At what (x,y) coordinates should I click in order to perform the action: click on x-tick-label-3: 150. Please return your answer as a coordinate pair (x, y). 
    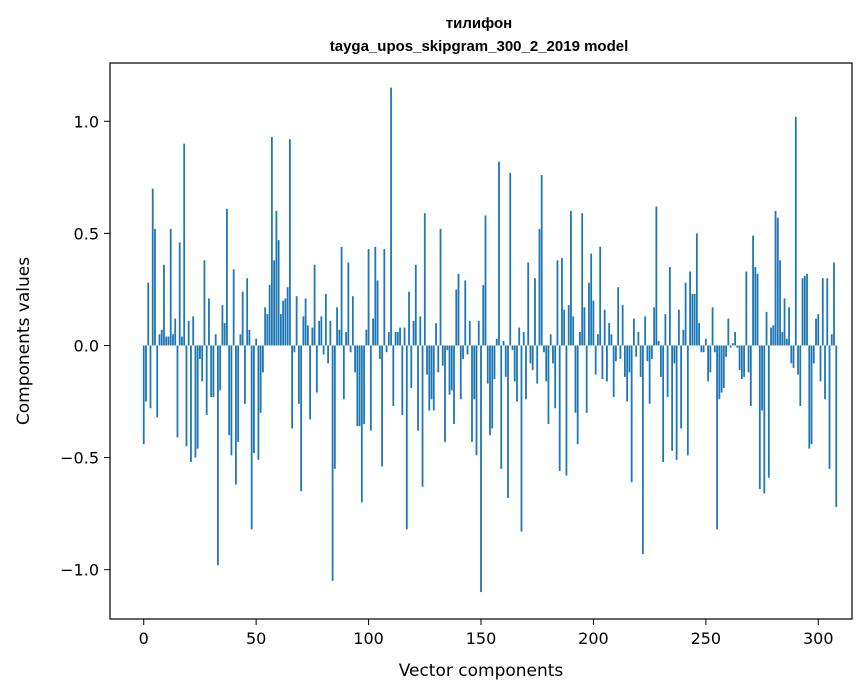
    Looking at the image, I should click on (481, 638).